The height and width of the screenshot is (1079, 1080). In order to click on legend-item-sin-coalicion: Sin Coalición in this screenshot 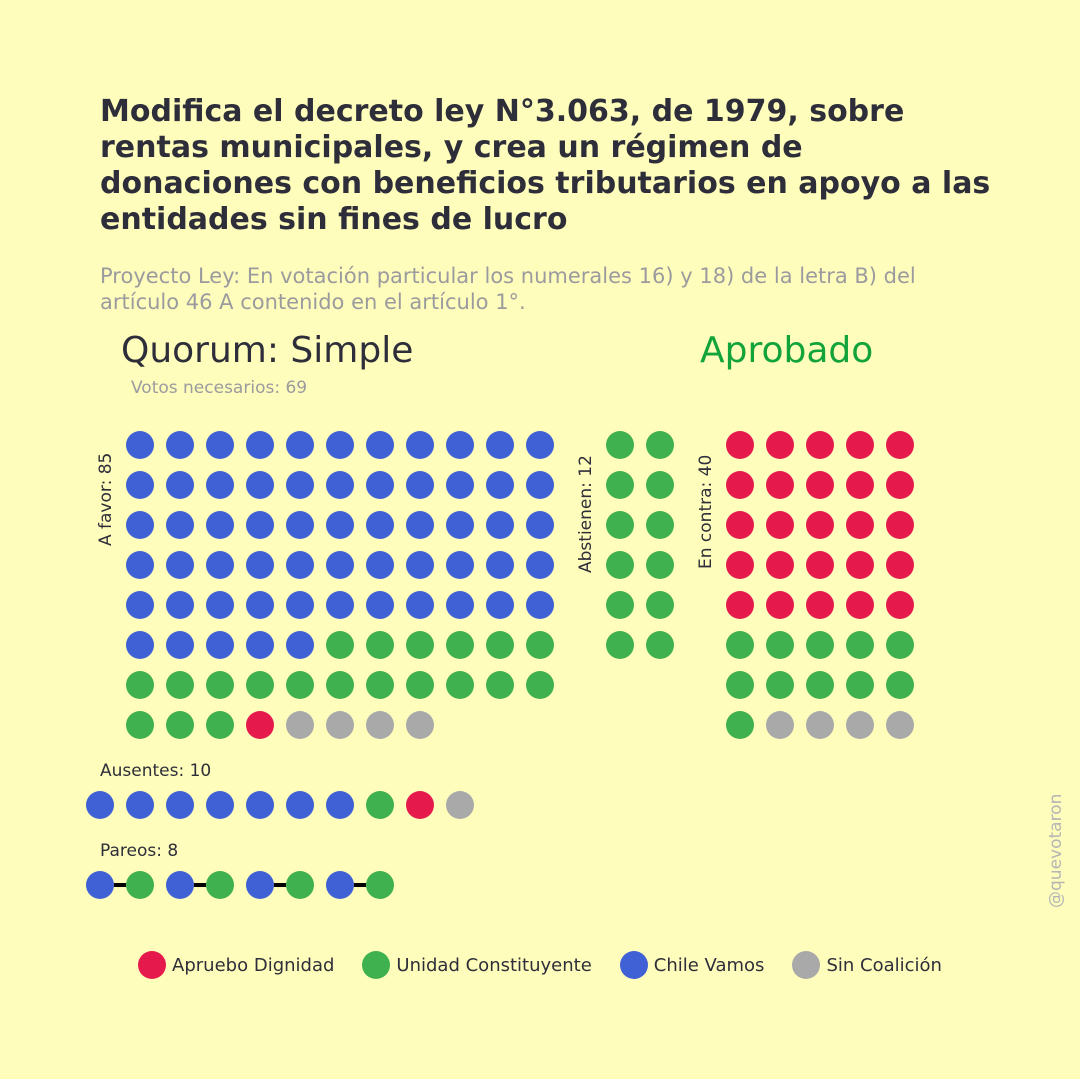, I will do `click(867, 965)`.